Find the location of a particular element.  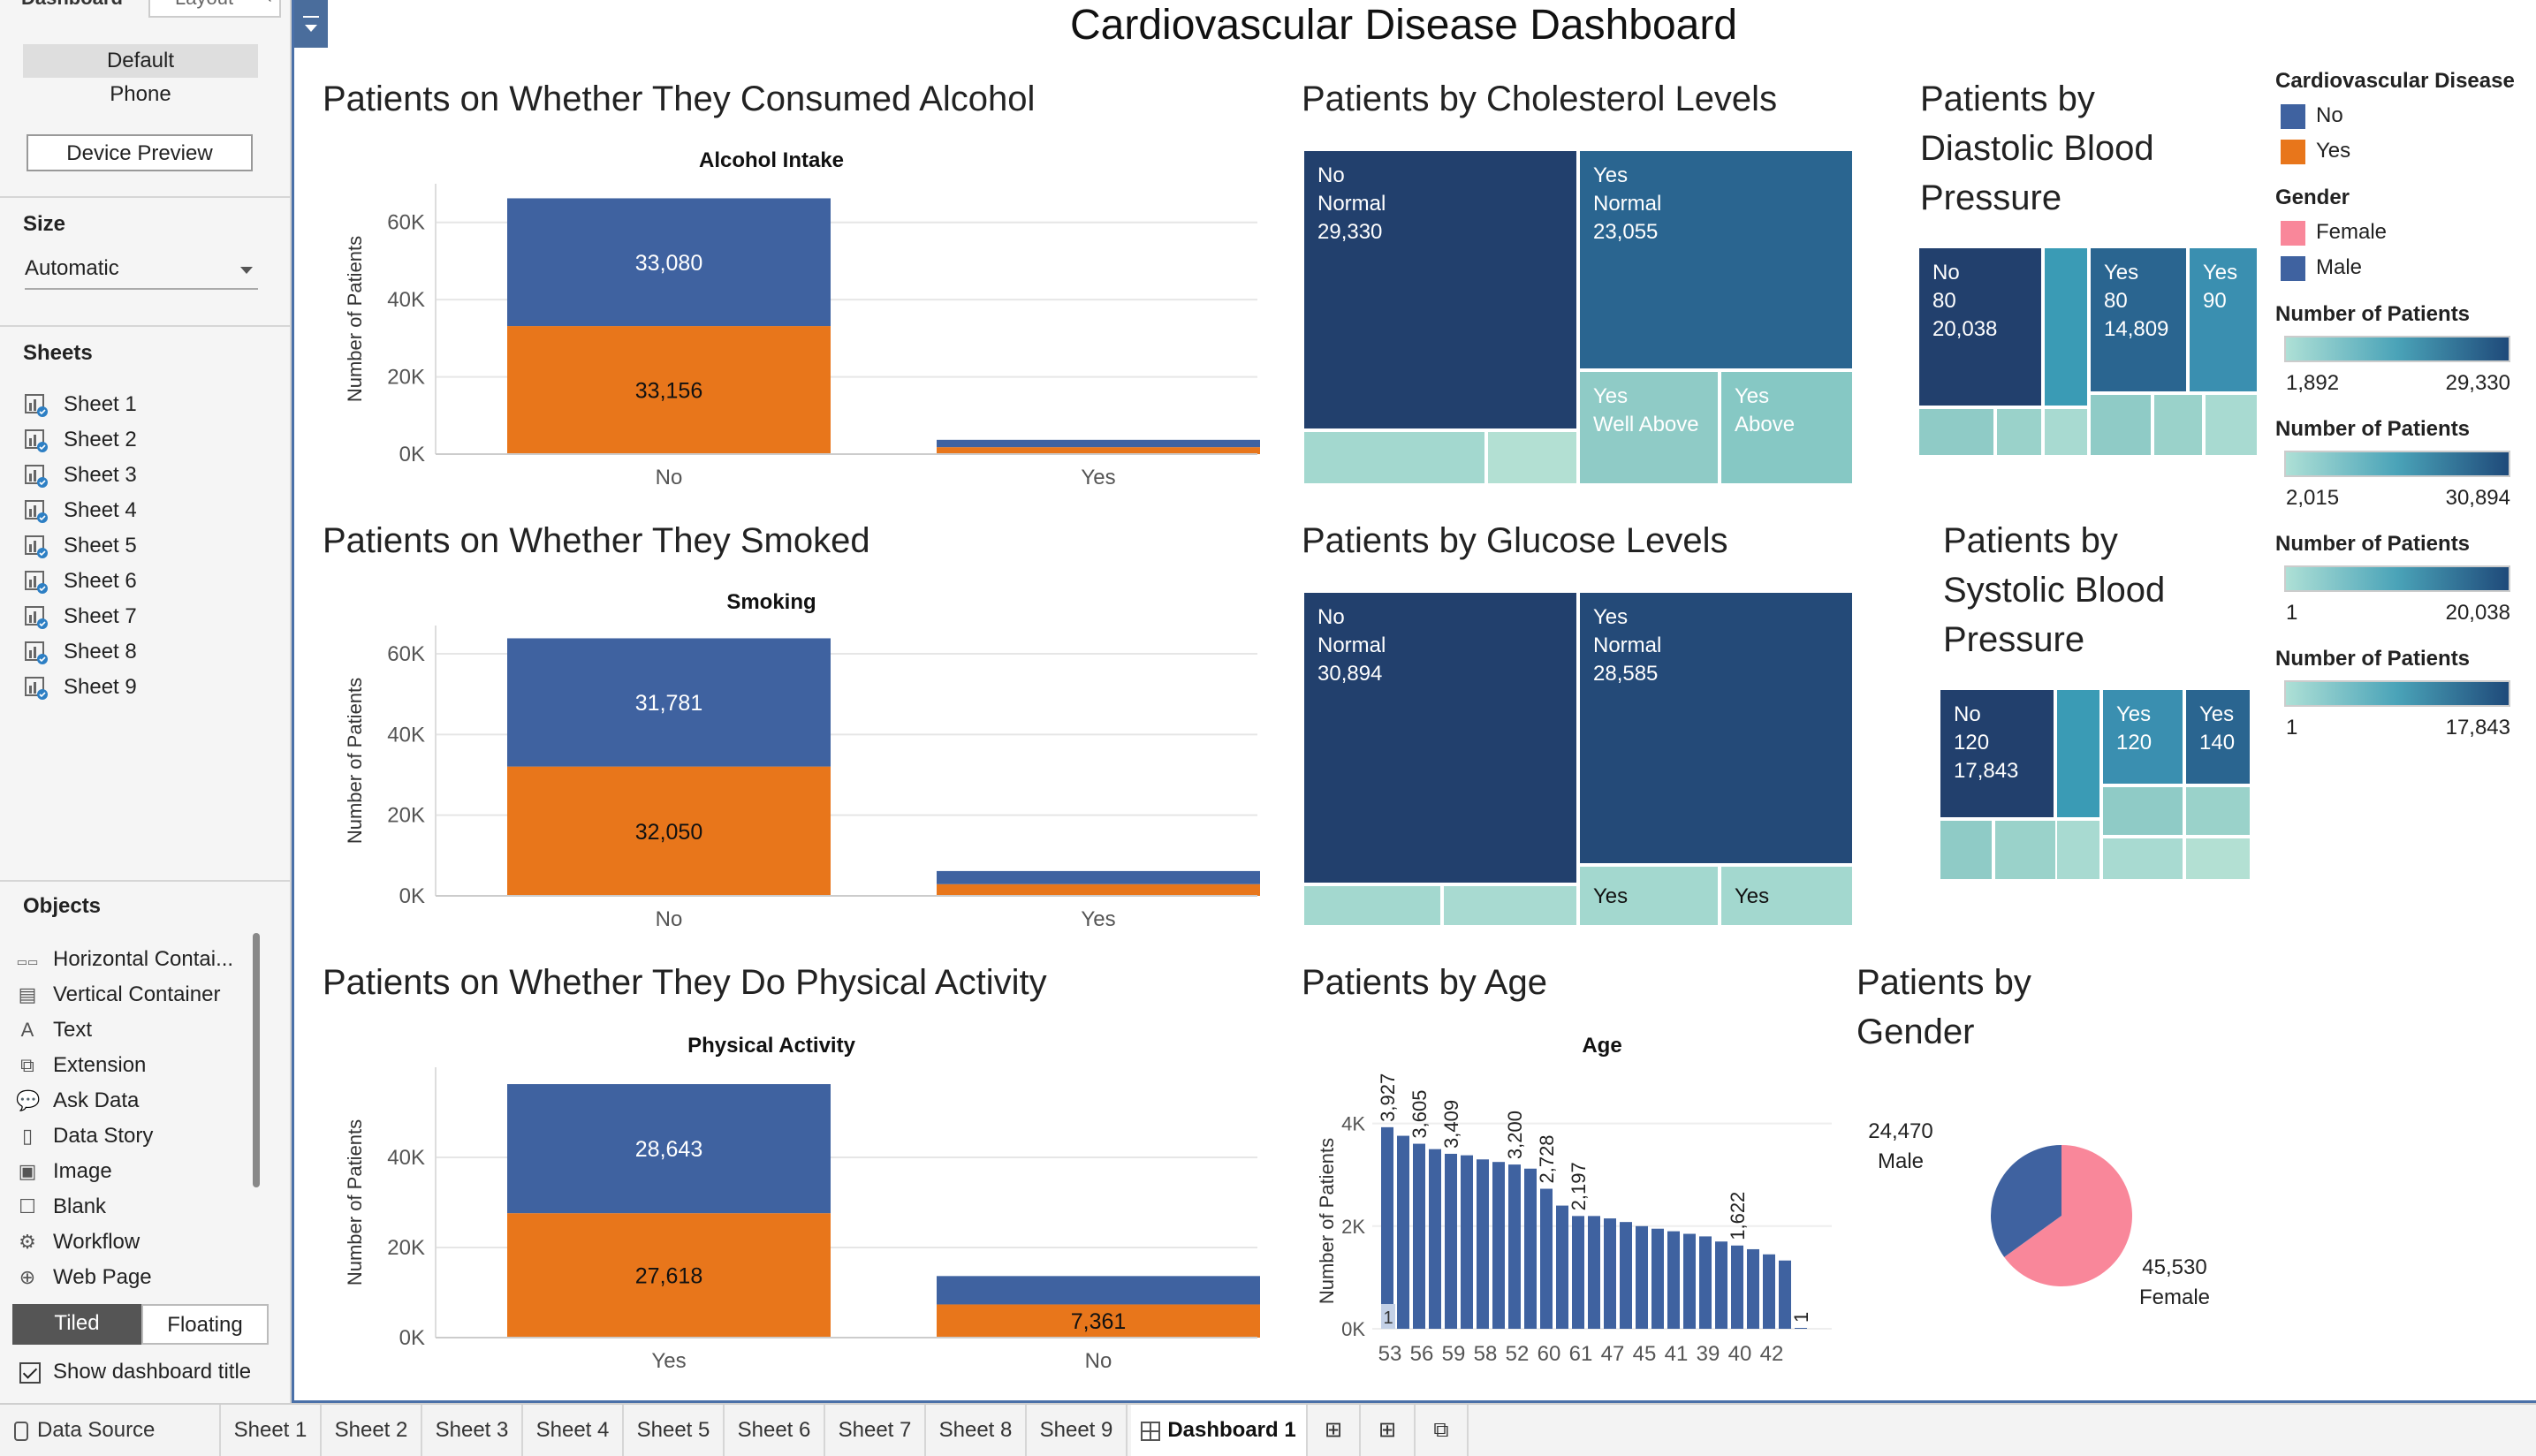

data-story-icon: ▯ is located at coordinates (27, 1136).